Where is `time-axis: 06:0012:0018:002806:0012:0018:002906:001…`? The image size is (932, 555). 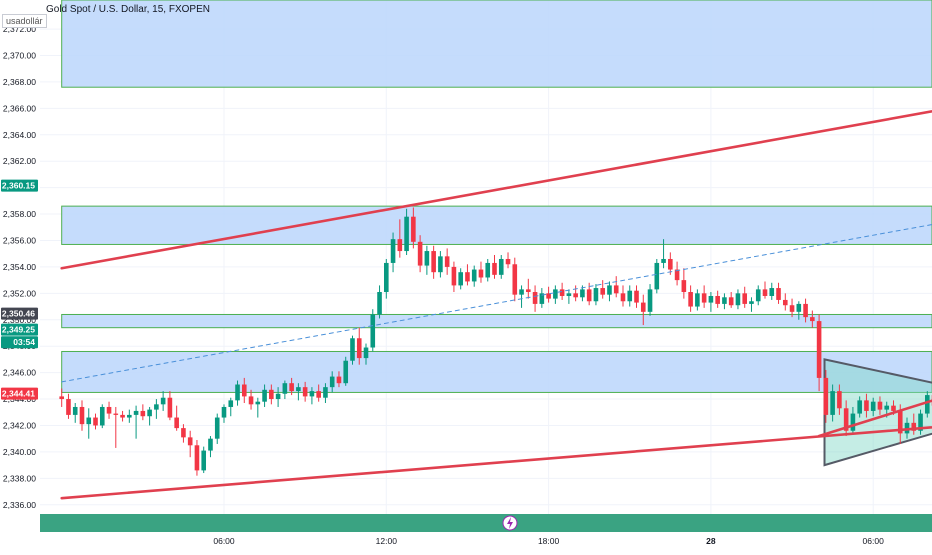
time-axis: 06:0012:0018:002806:0012:0018:002906:001… is located at coordinates (466, 541).